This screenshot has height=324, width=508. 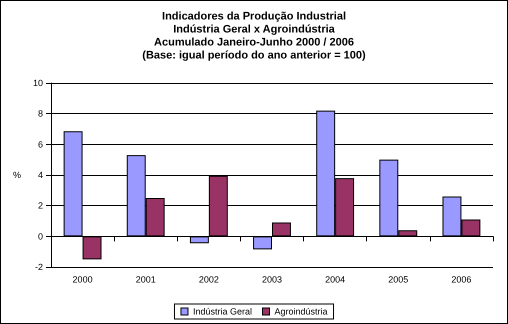 What do you see at coordinates (40, 236) in the screenshot?
I see `y-tick-label: 0` at bounding box center [40, 236].